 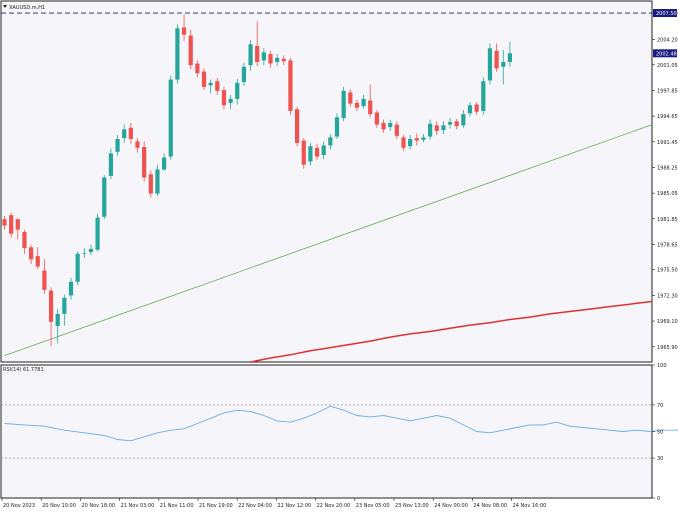 I want to click on price-tick-label: 2001.05, so click(x=667, y=66).